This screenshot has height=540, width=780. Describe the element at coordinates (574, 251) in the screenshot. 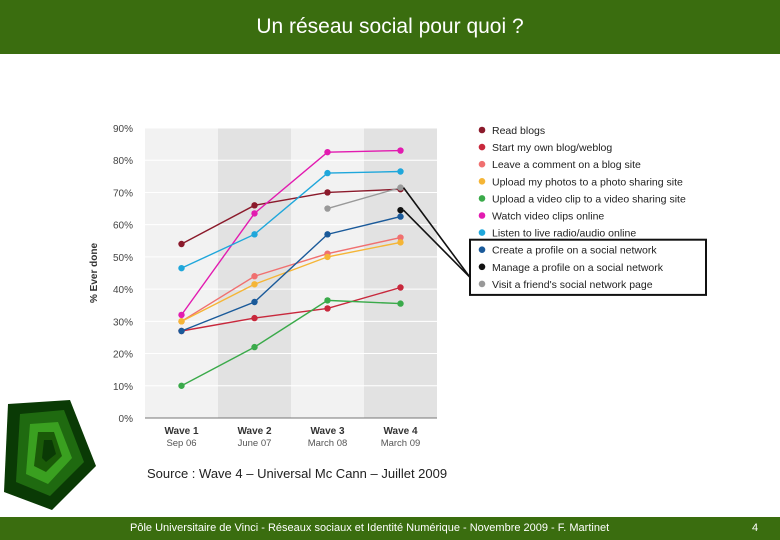

I see `legend-entry: Create a profile on a social network` at that location.